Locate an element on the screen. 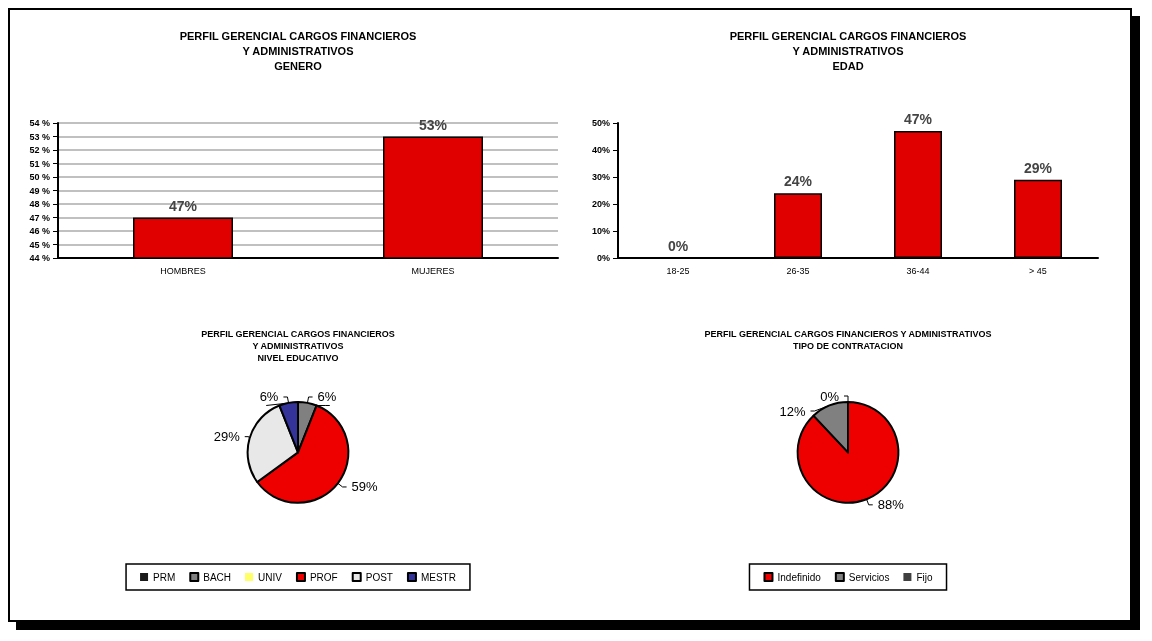 The height and width of the screenshot is (641, 1152). data-label: 24% is located at coordinates (798, 181).